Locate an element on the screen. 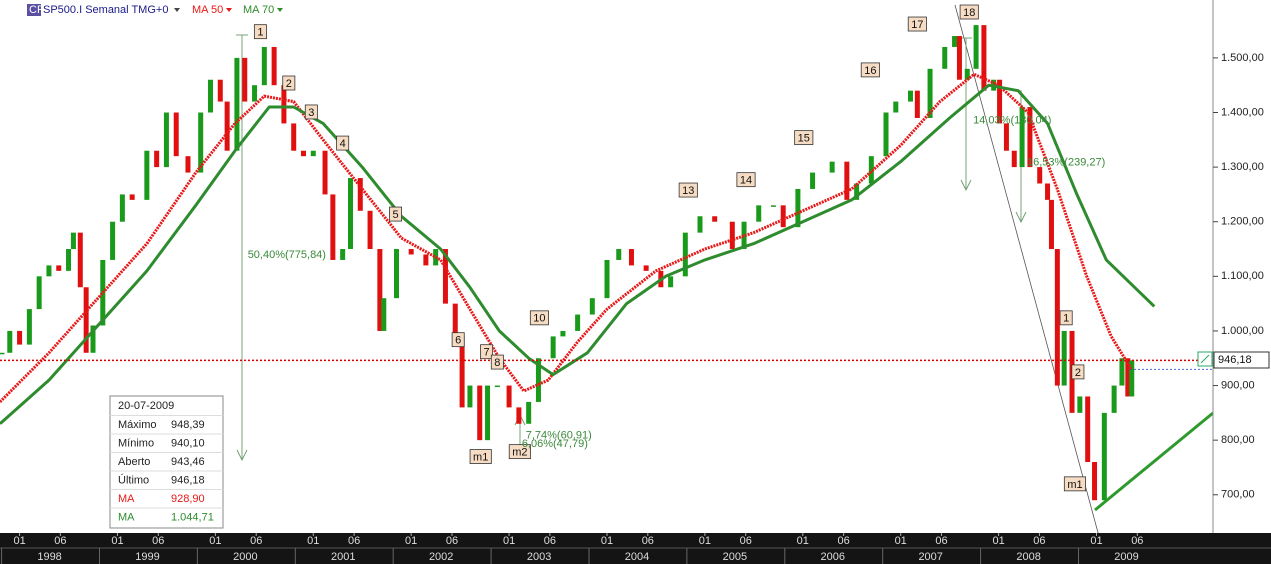 The width and height of the screenshot is (1271, 564). wave-label-text: 2 is located at coordinates (1078, 373).